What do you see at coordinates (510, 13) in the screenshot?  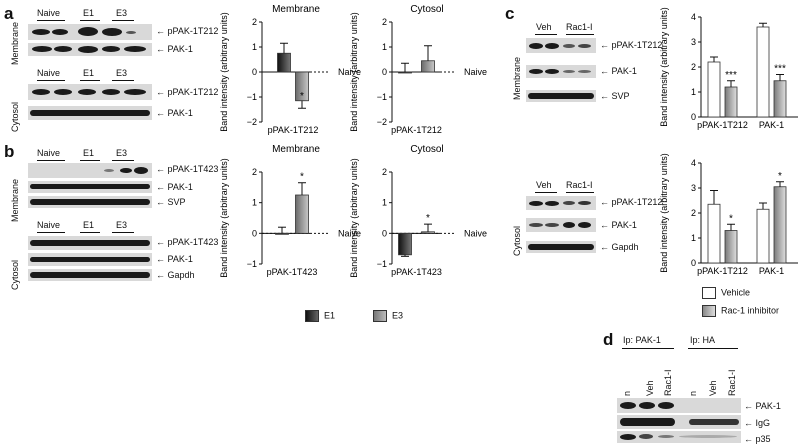 I see `panel-label-c: c` at bounding box center [510, 13].